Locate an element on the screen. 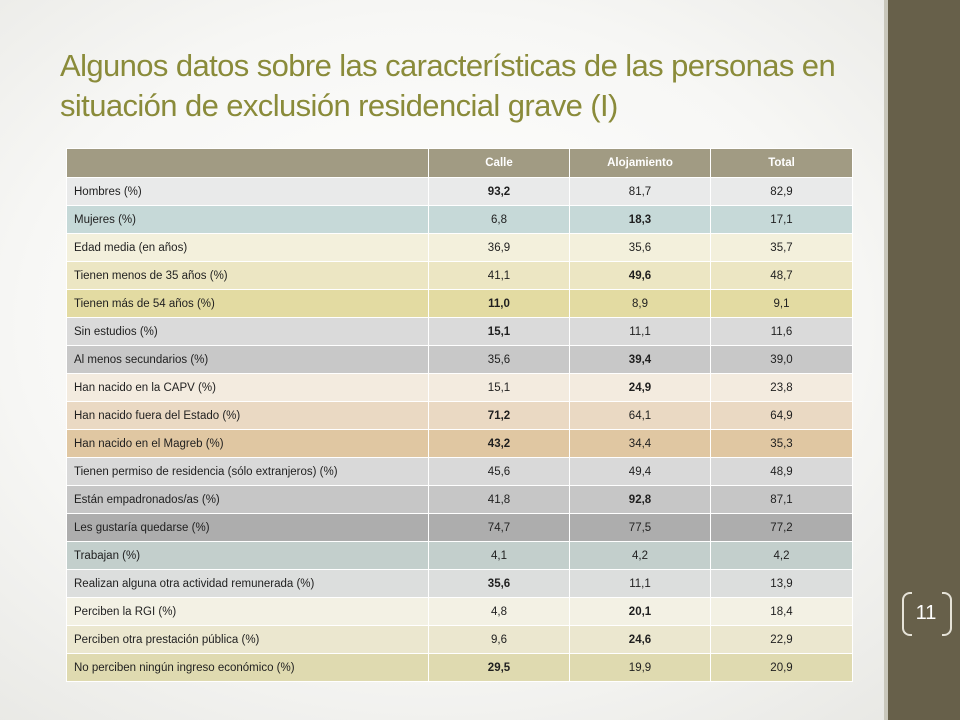 The image size is (960, 720). row-label: Han nacido en el Magreb (%) is located at coordinates (247, 443).